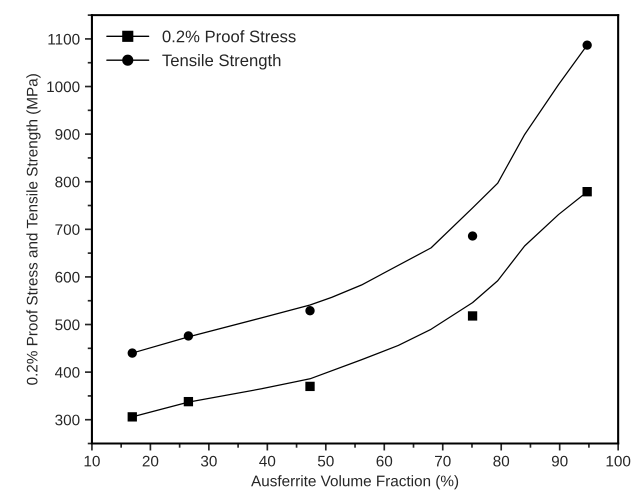  Describe the element at coordinates (501, 461) in the screenshot. I see `x-tick-label: 80` at that location.